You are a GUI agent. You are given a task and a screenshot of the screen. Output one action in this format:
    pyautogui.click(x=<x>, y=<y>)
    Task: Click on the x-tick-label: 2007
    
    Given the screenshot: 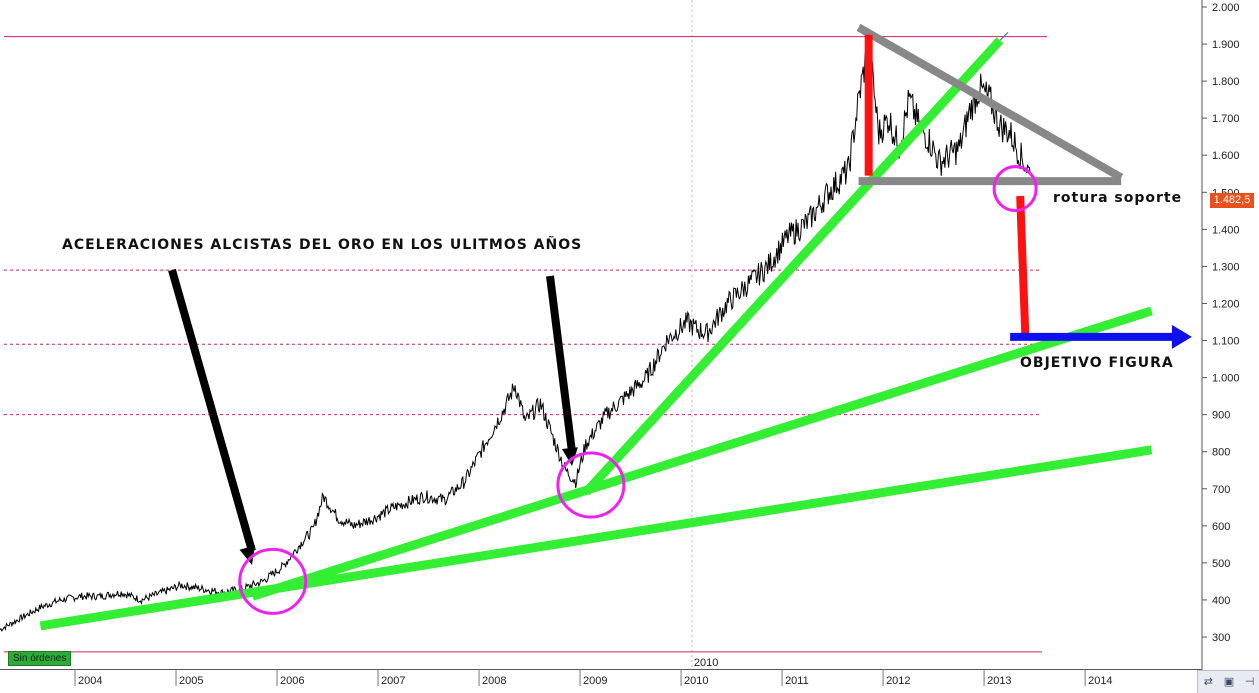 What is the action you would take?
    pyautogui.click(x=393, y=681)
    